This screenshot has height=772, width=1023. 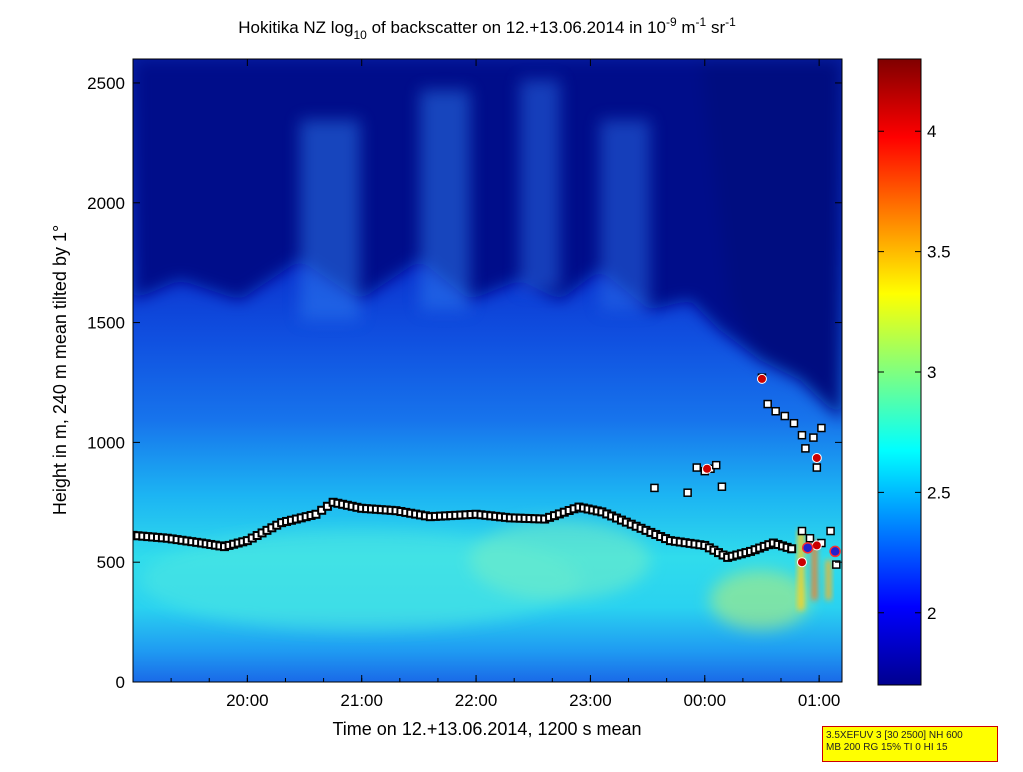 I want to click on y-tick-label: 1500, so click(x=106, y=323).